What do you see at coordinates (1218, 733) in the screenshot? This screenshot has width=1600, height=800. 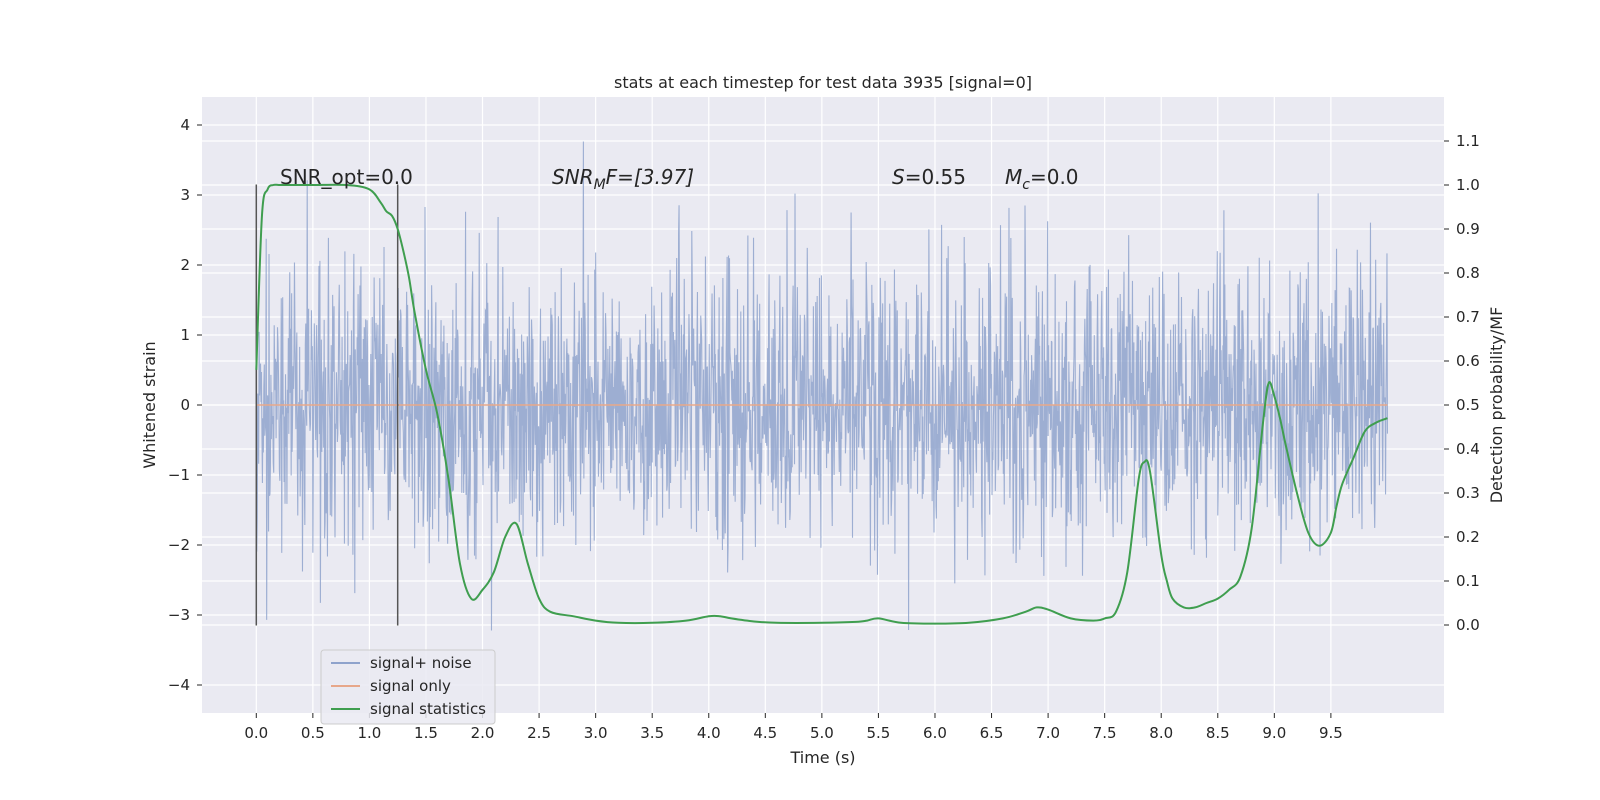 I see `x-tick-label: 8.5` at bounding box center [1218, 733].